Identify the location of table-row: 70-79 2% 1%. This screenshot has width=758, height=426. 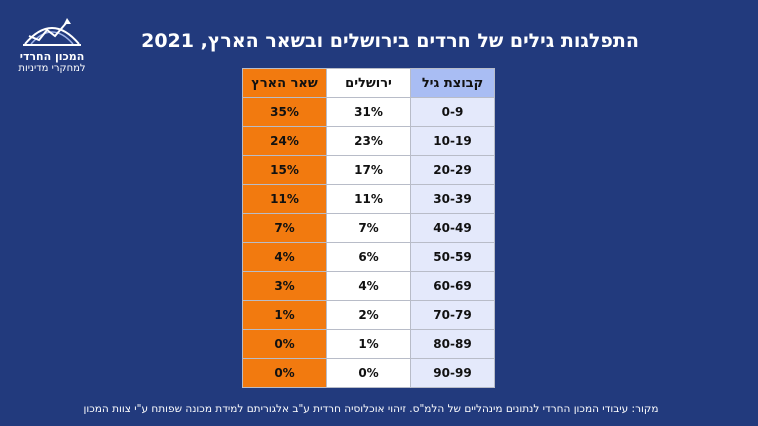
(368, 315).